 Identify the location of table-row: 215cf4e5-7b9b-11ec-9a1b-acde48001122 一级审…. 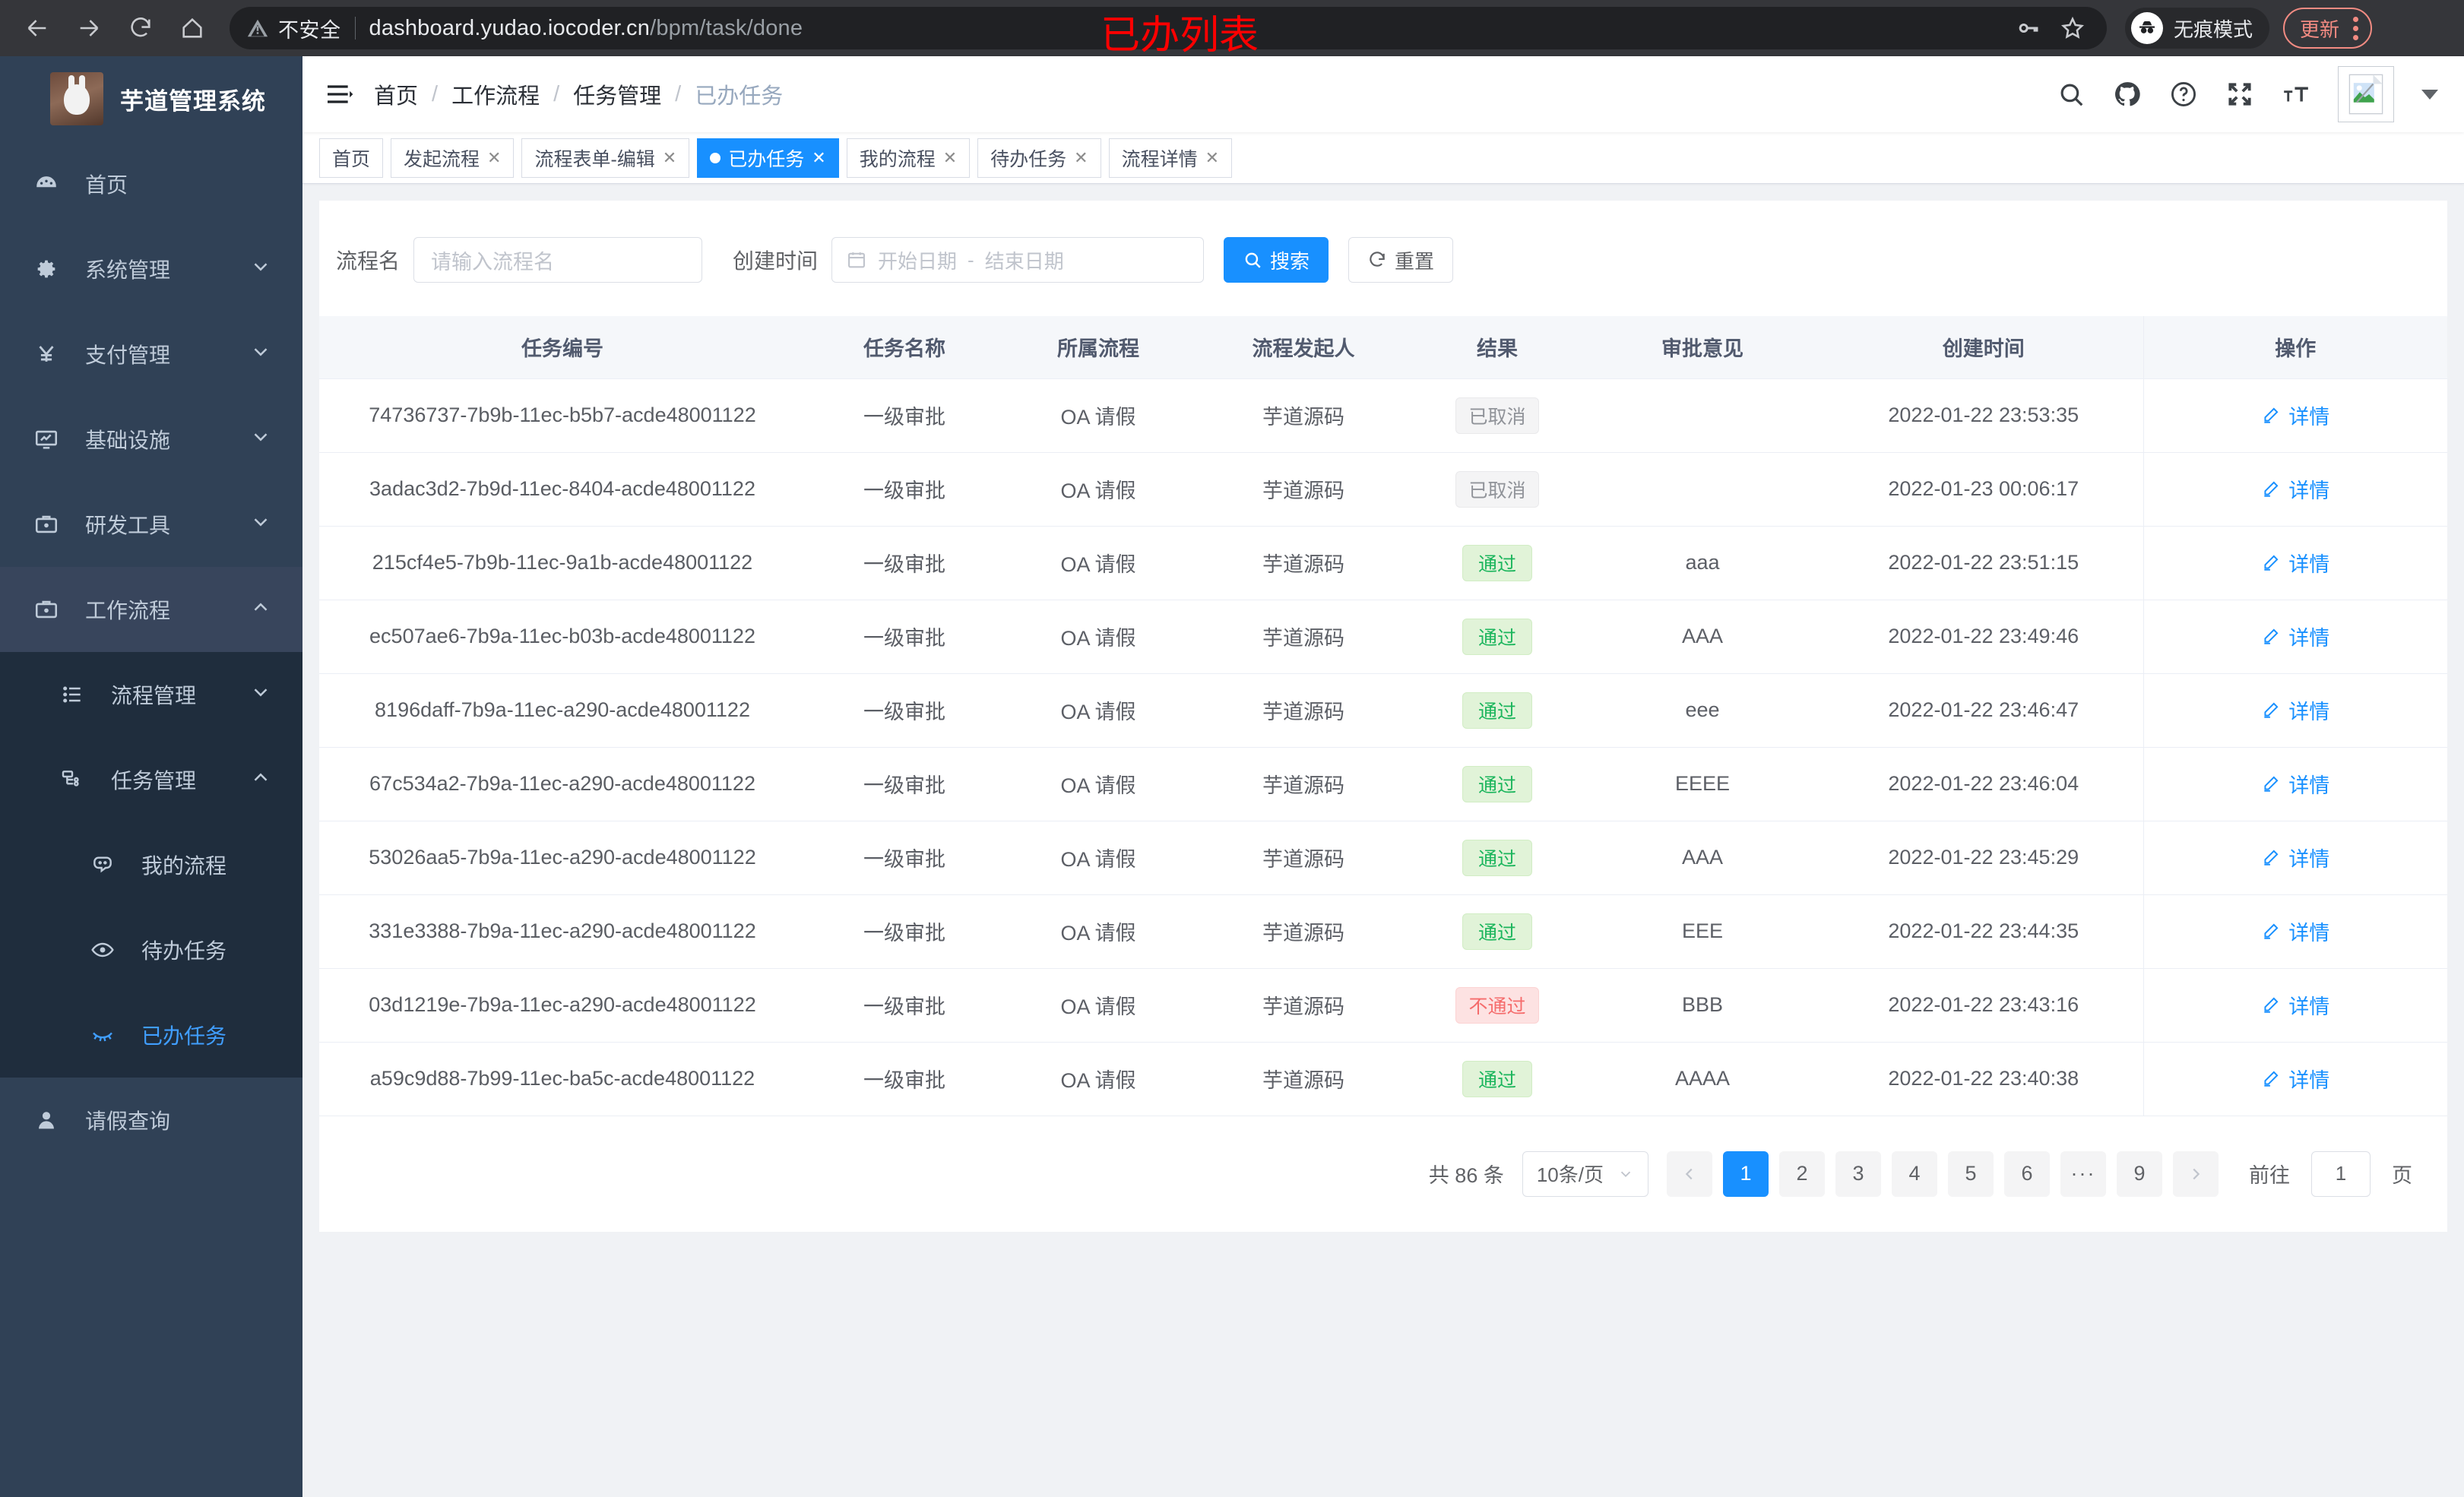
(1383, 563).